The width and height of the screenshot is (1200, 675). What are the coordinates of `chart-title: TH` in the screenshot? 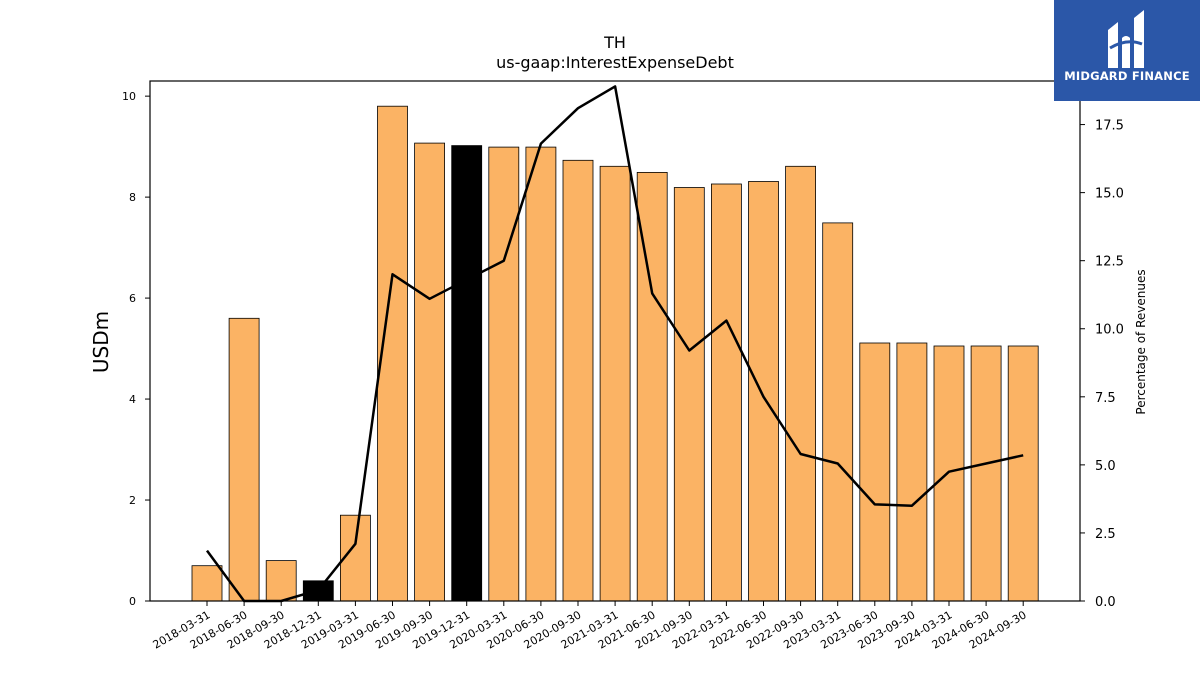 It's located at (614, 42).